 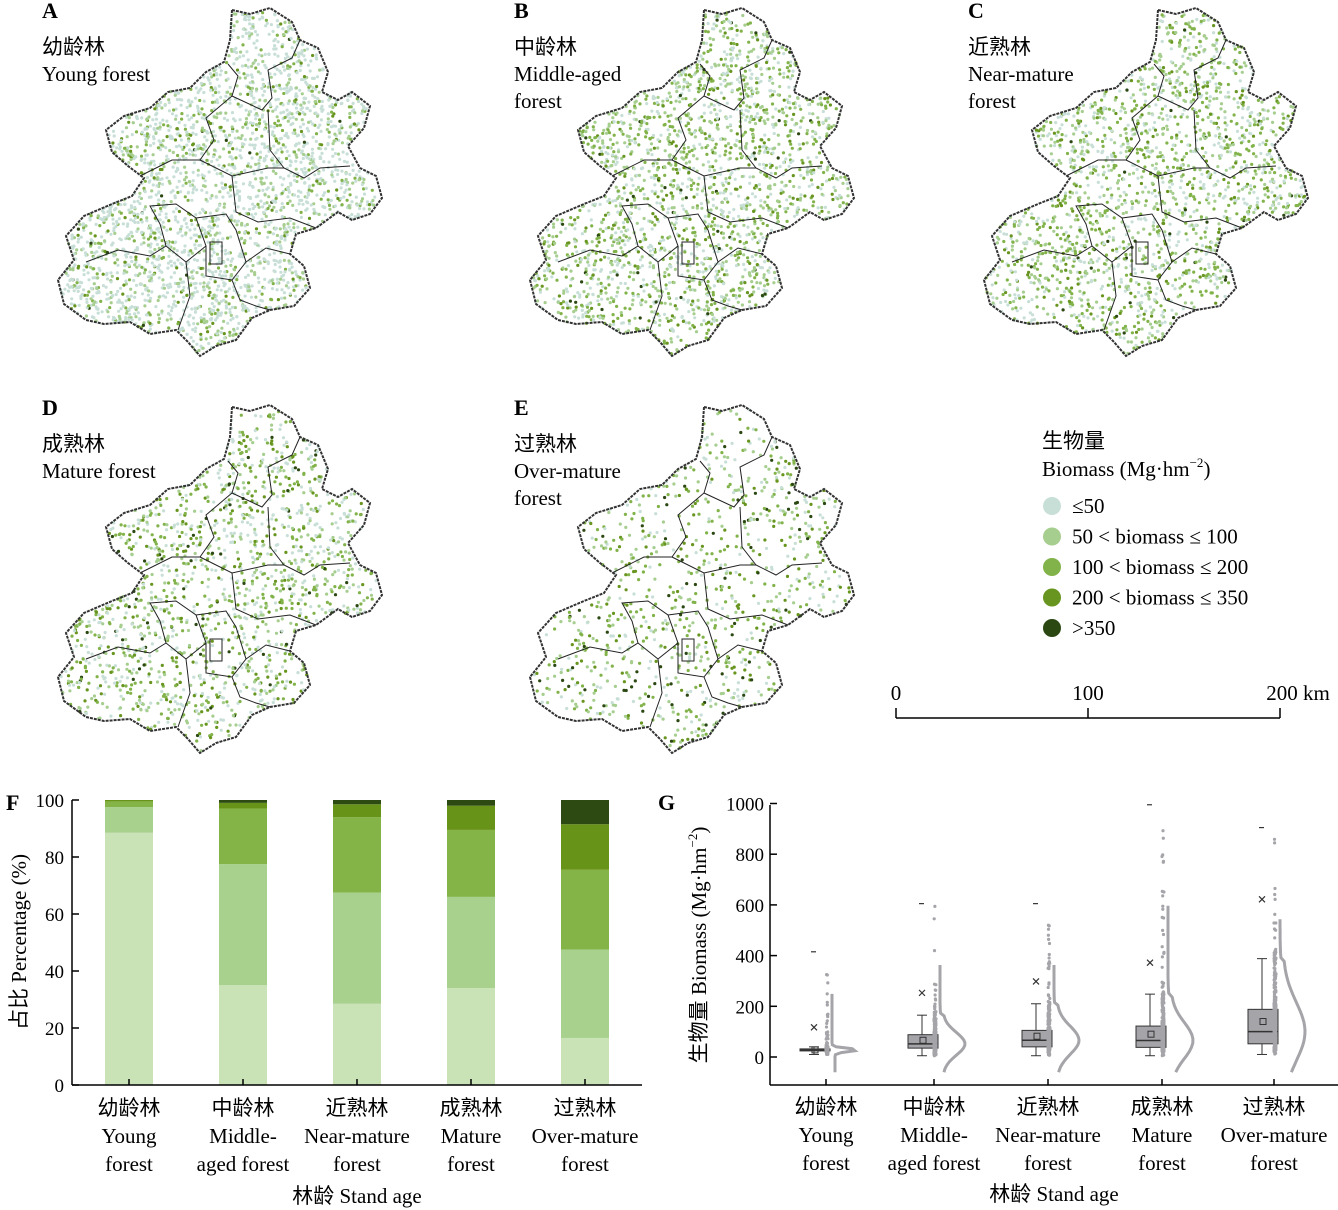 I want to click on map-title-en: Over-mature, so click(x=567, y=471).